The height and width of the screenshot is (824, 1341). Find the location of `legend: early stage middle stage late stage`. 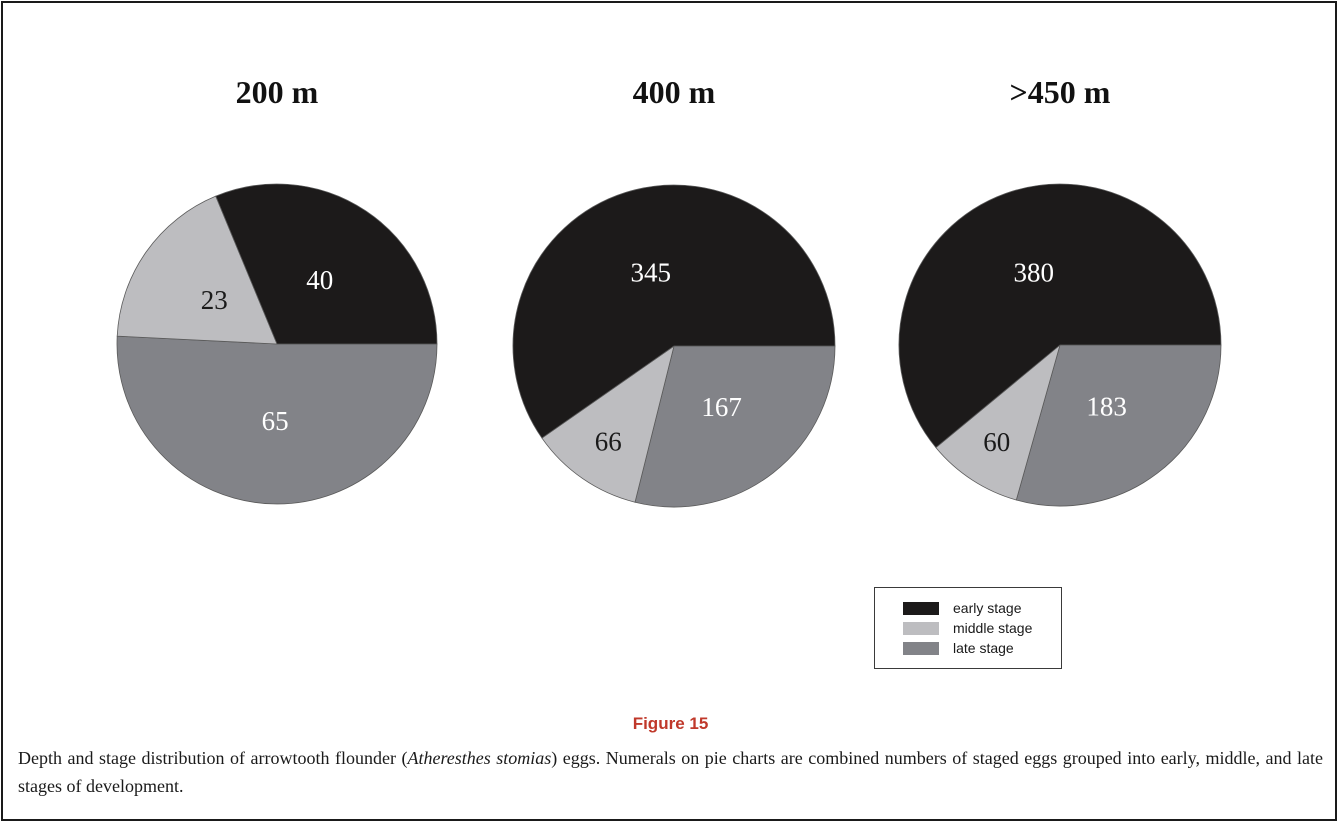

legend: early stage middle stage late stage is located at coordinates (968, 628).